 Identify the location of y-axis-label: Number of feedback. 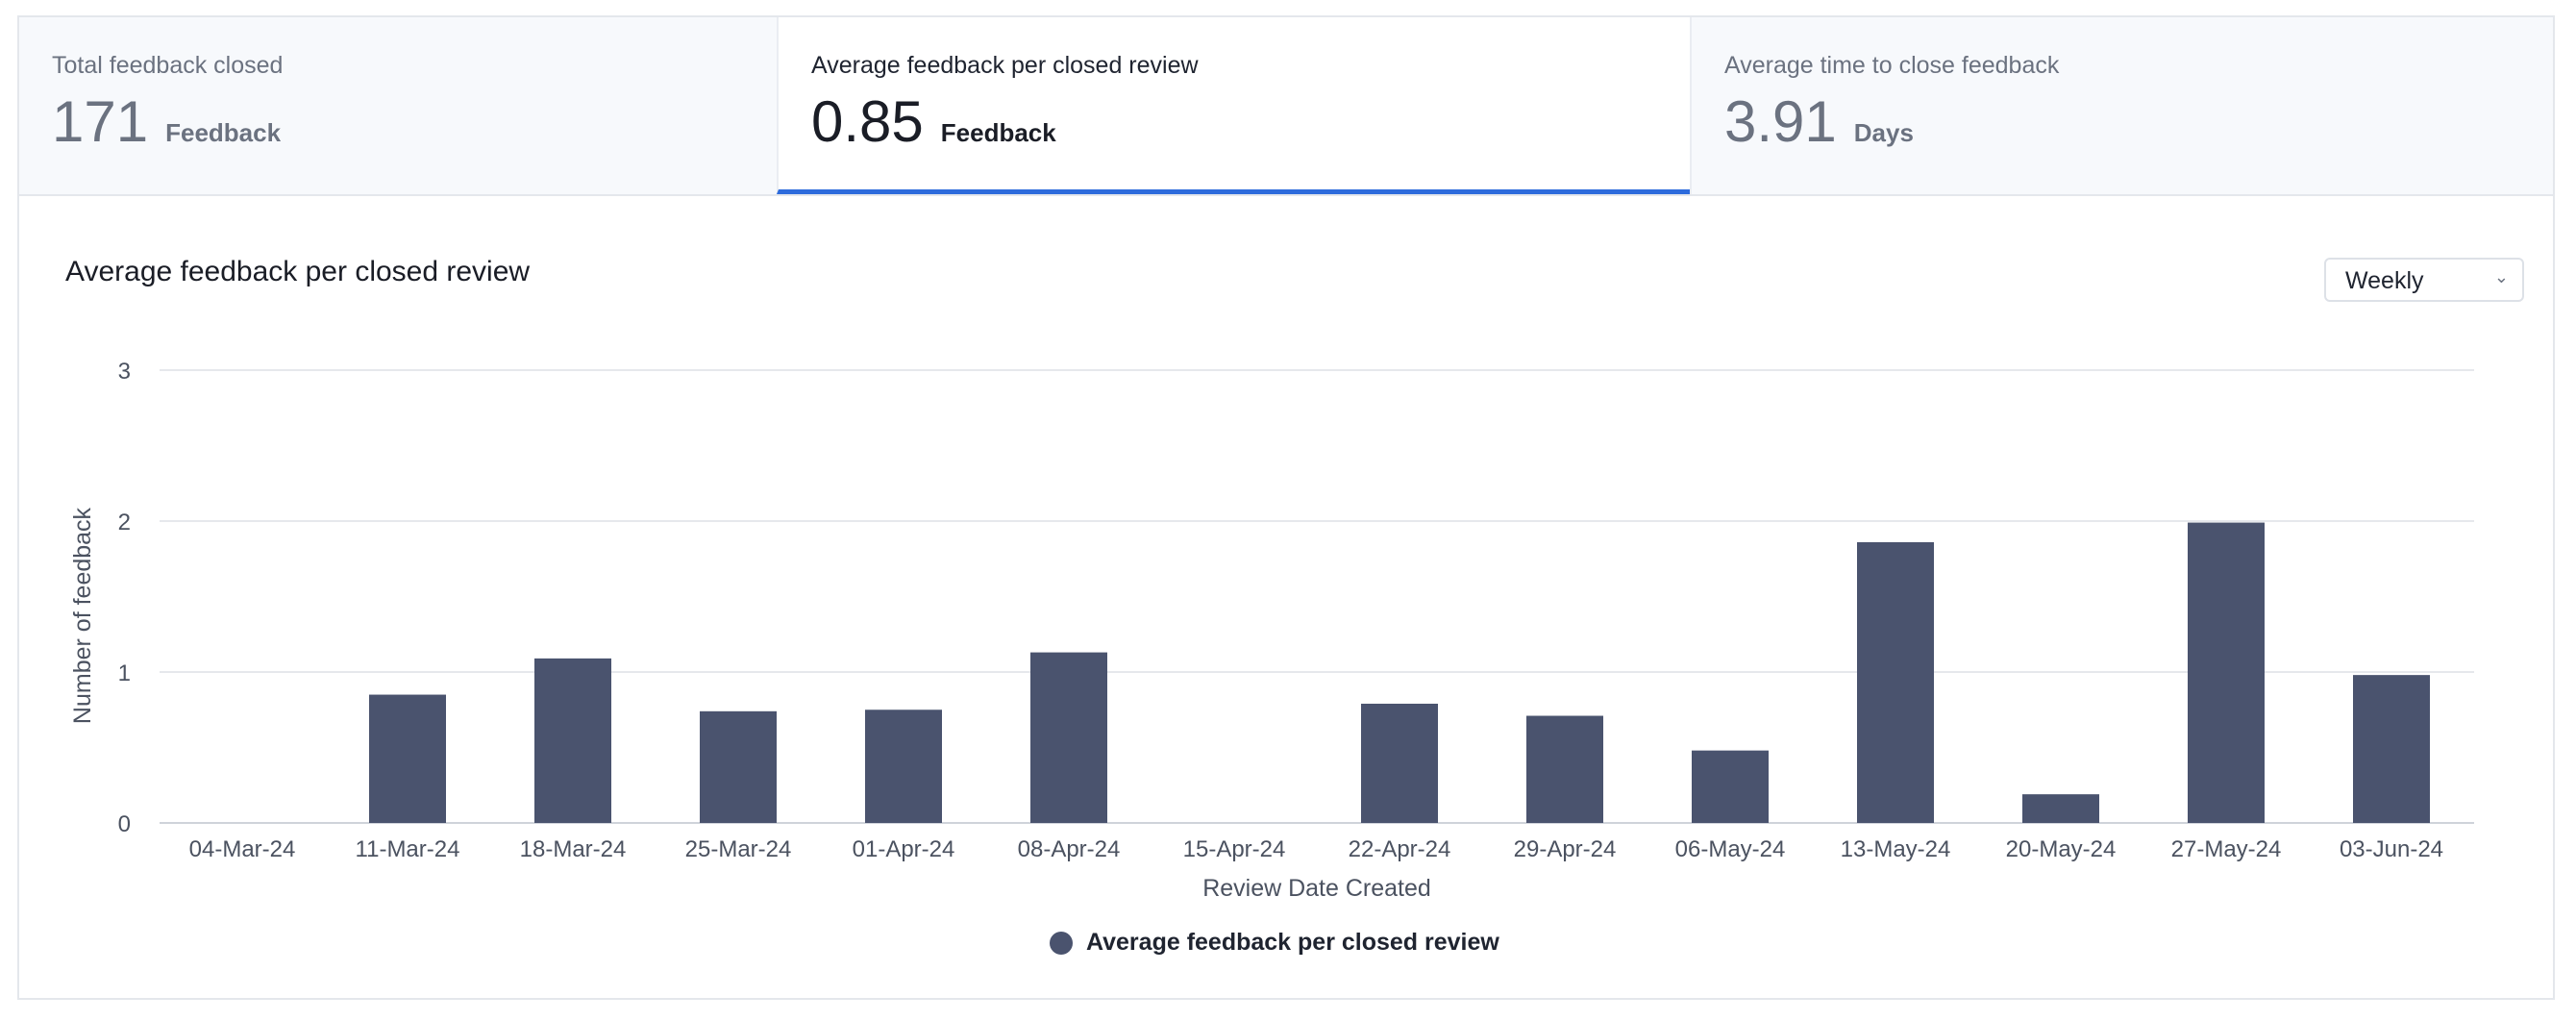
(83, 615).